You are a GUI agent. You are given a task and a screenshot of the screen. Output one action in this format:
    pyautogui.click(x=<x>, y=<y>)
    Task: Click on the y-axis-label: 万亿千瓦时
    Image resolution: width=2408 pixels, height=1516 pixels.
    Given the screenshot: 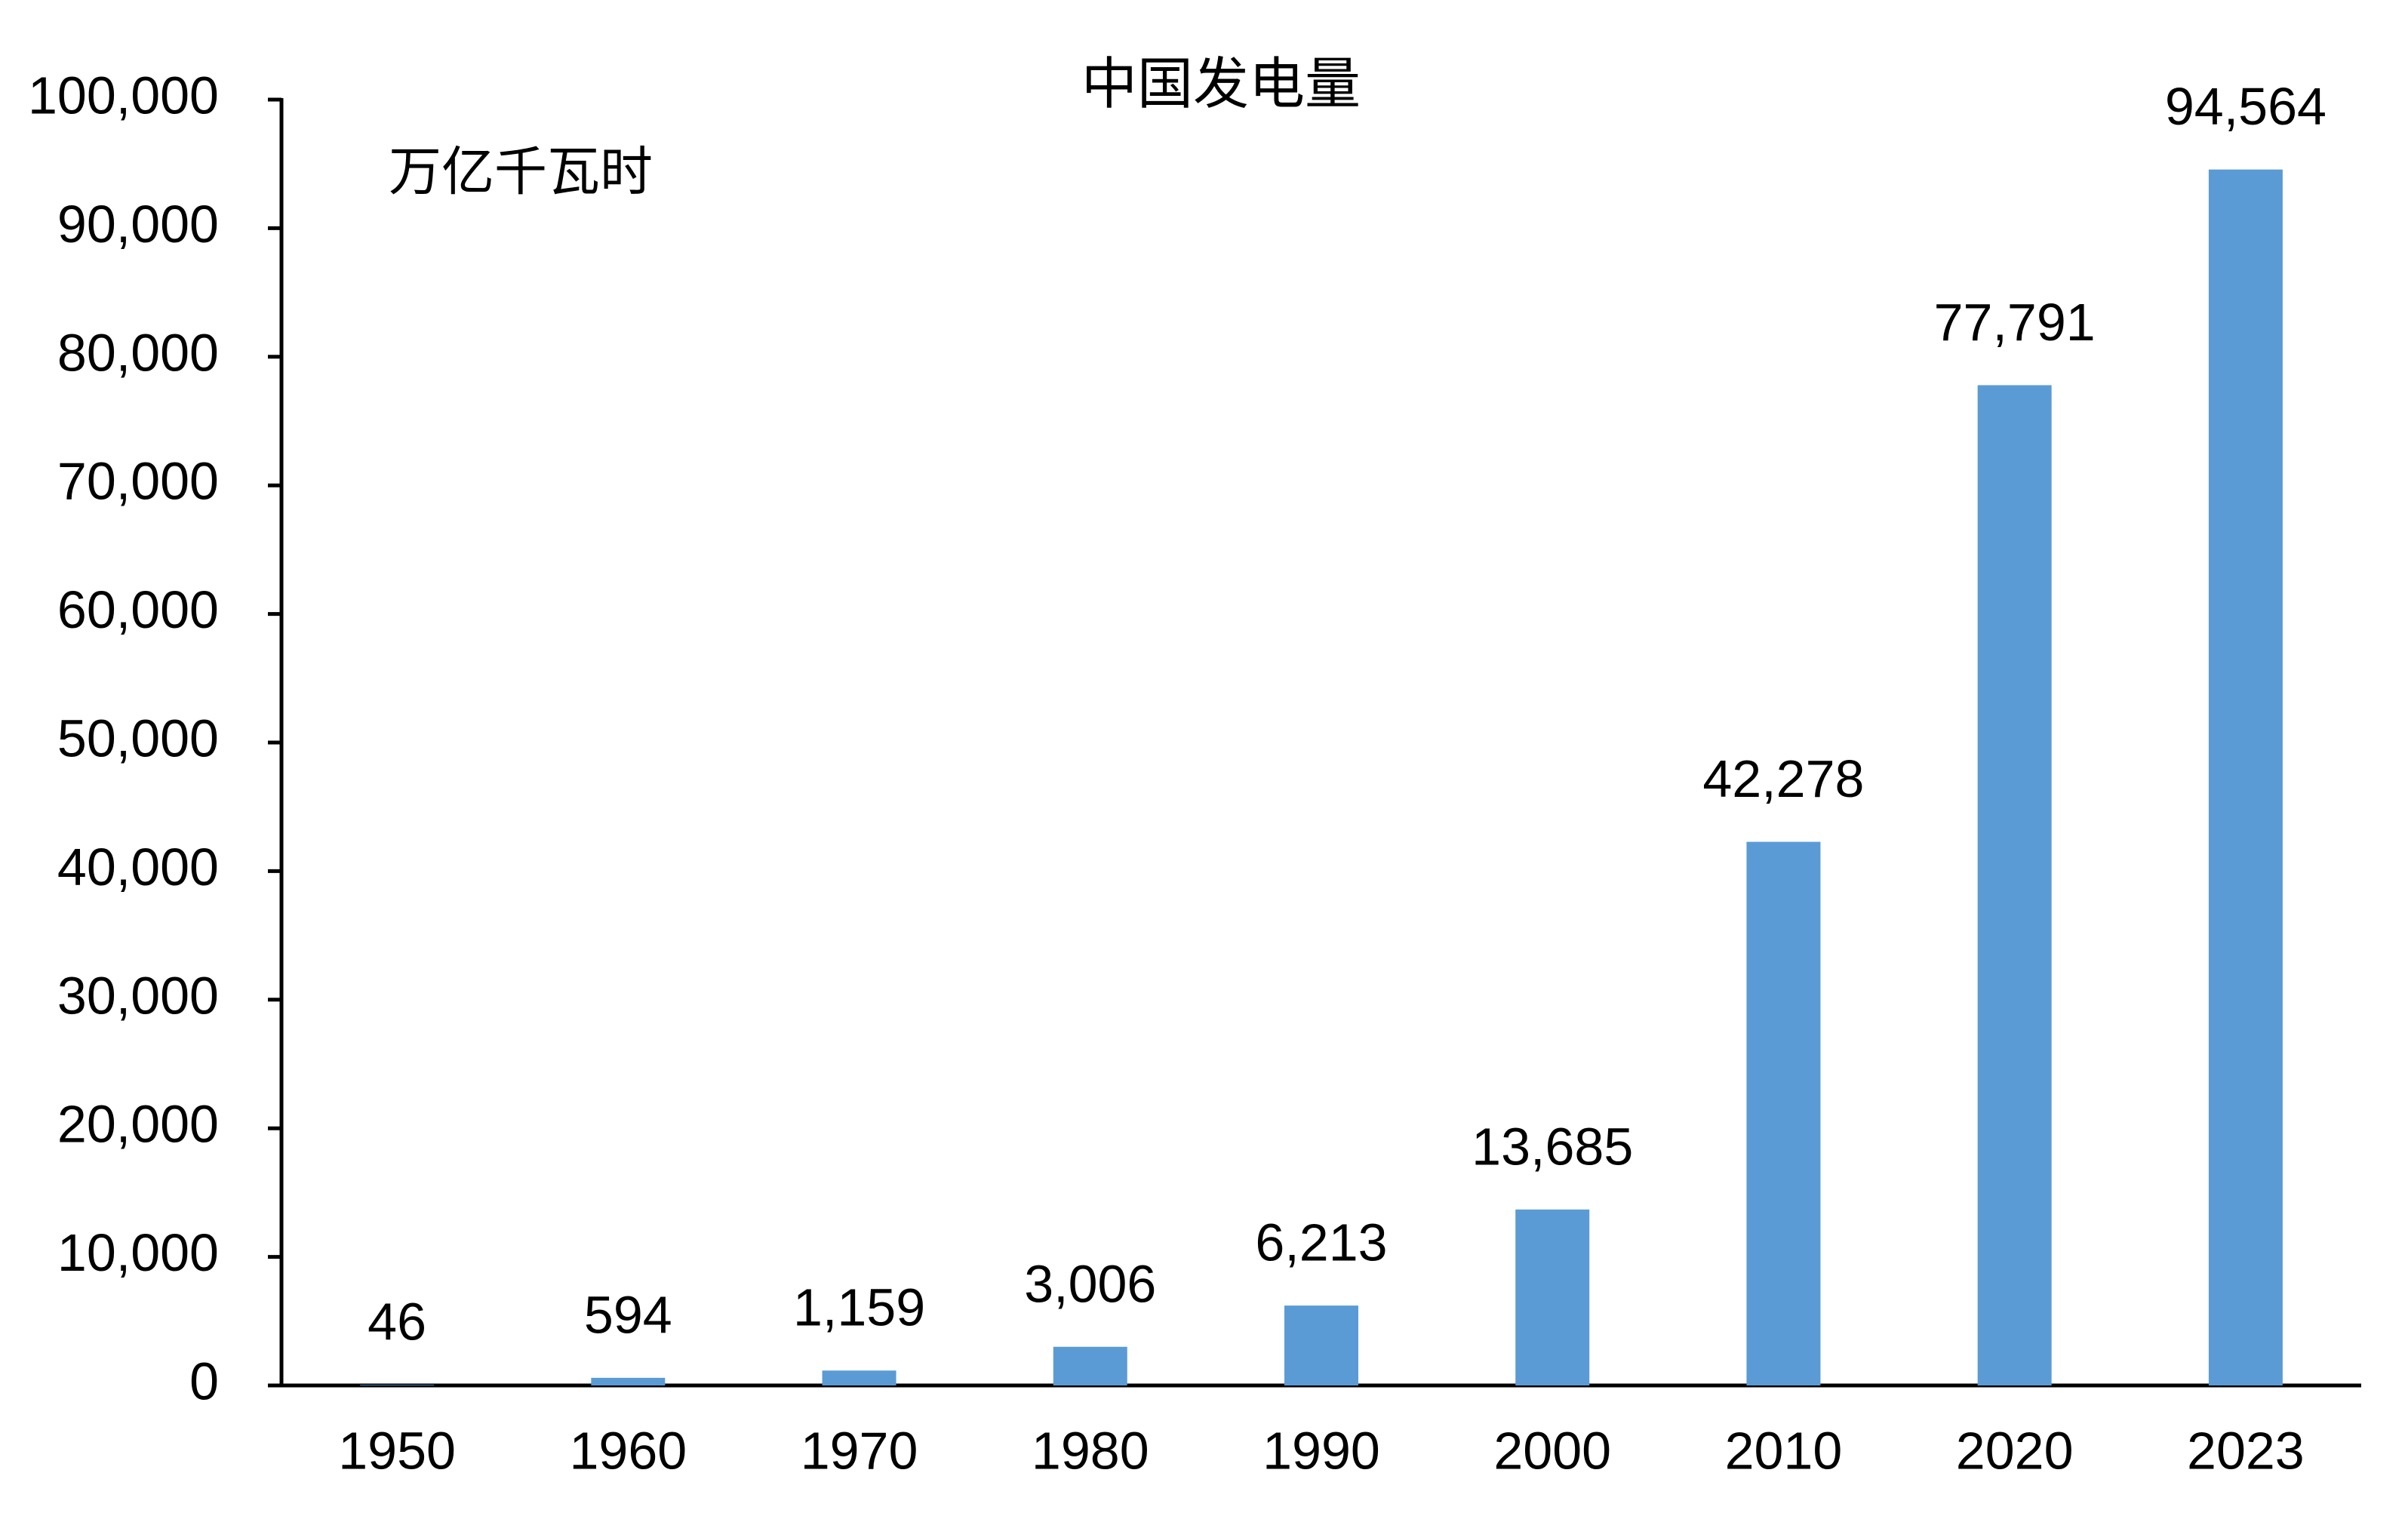 What is the action you would take?
    pyautogui.click(x=521, y=171)
    